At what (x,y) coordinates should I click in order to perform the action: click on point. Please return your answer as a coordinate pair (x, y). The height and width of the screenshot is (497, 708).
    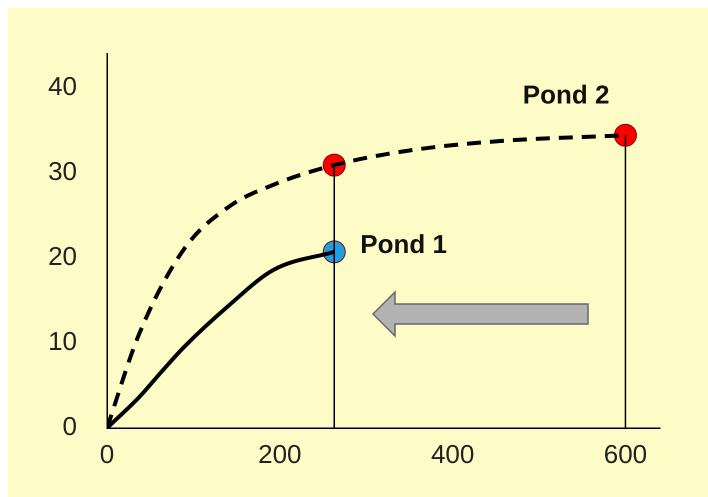
    Looking at the image, I should click on (625, 135).